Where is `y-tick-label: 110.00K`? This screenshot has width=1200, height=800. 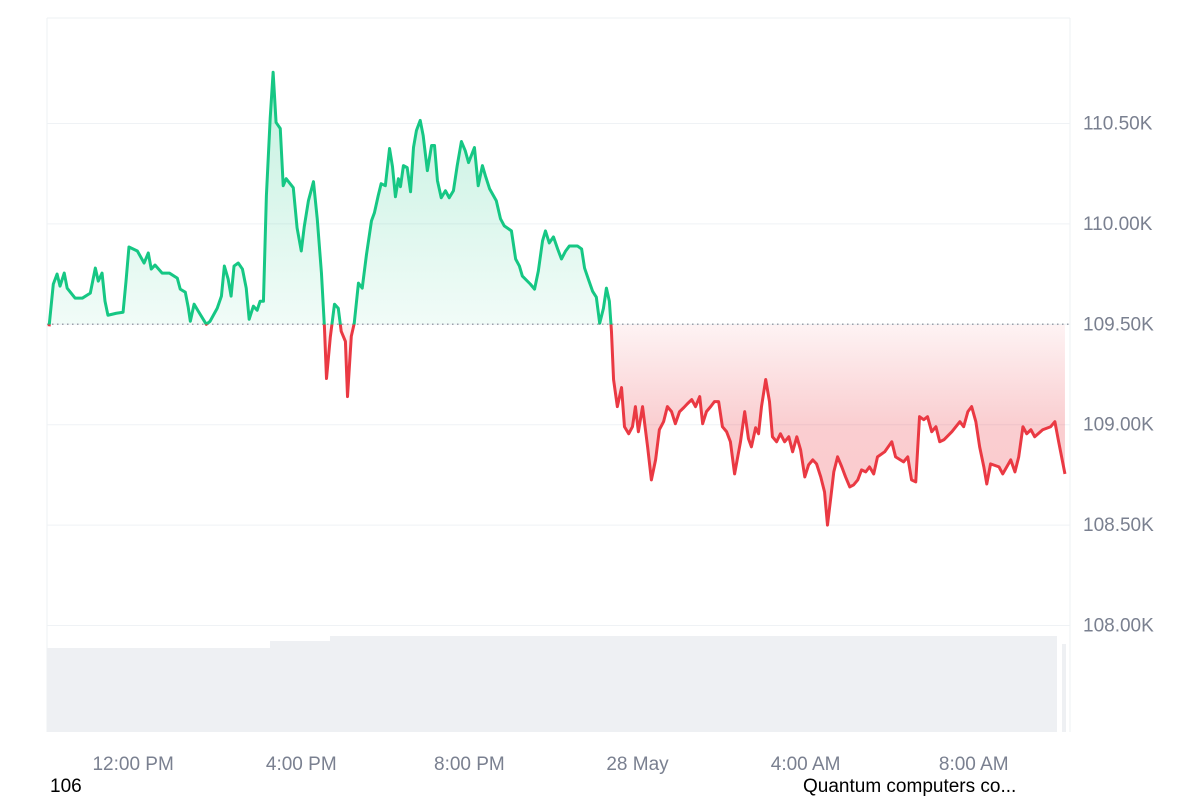
y-tick-label: 110.00K is located at coordinates (1118, 224).